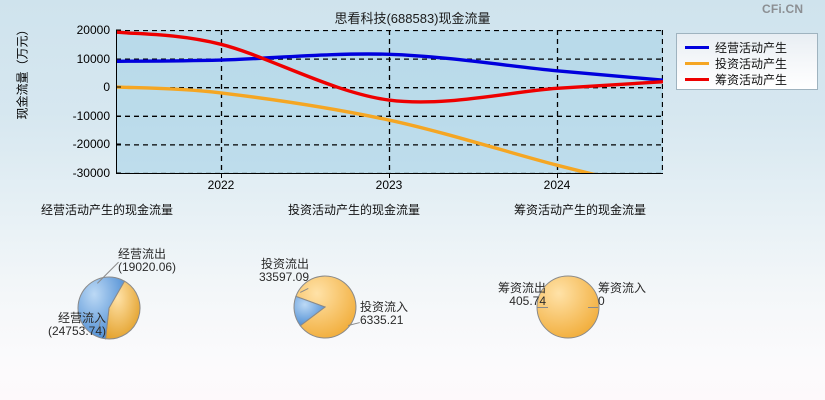 The height and width of the screenshot is (400, 825). What do you see at coordinates (389, 185) in the screenshot?
I see `x-axis-tick-label: 2023` at bounding box center [389, 185].